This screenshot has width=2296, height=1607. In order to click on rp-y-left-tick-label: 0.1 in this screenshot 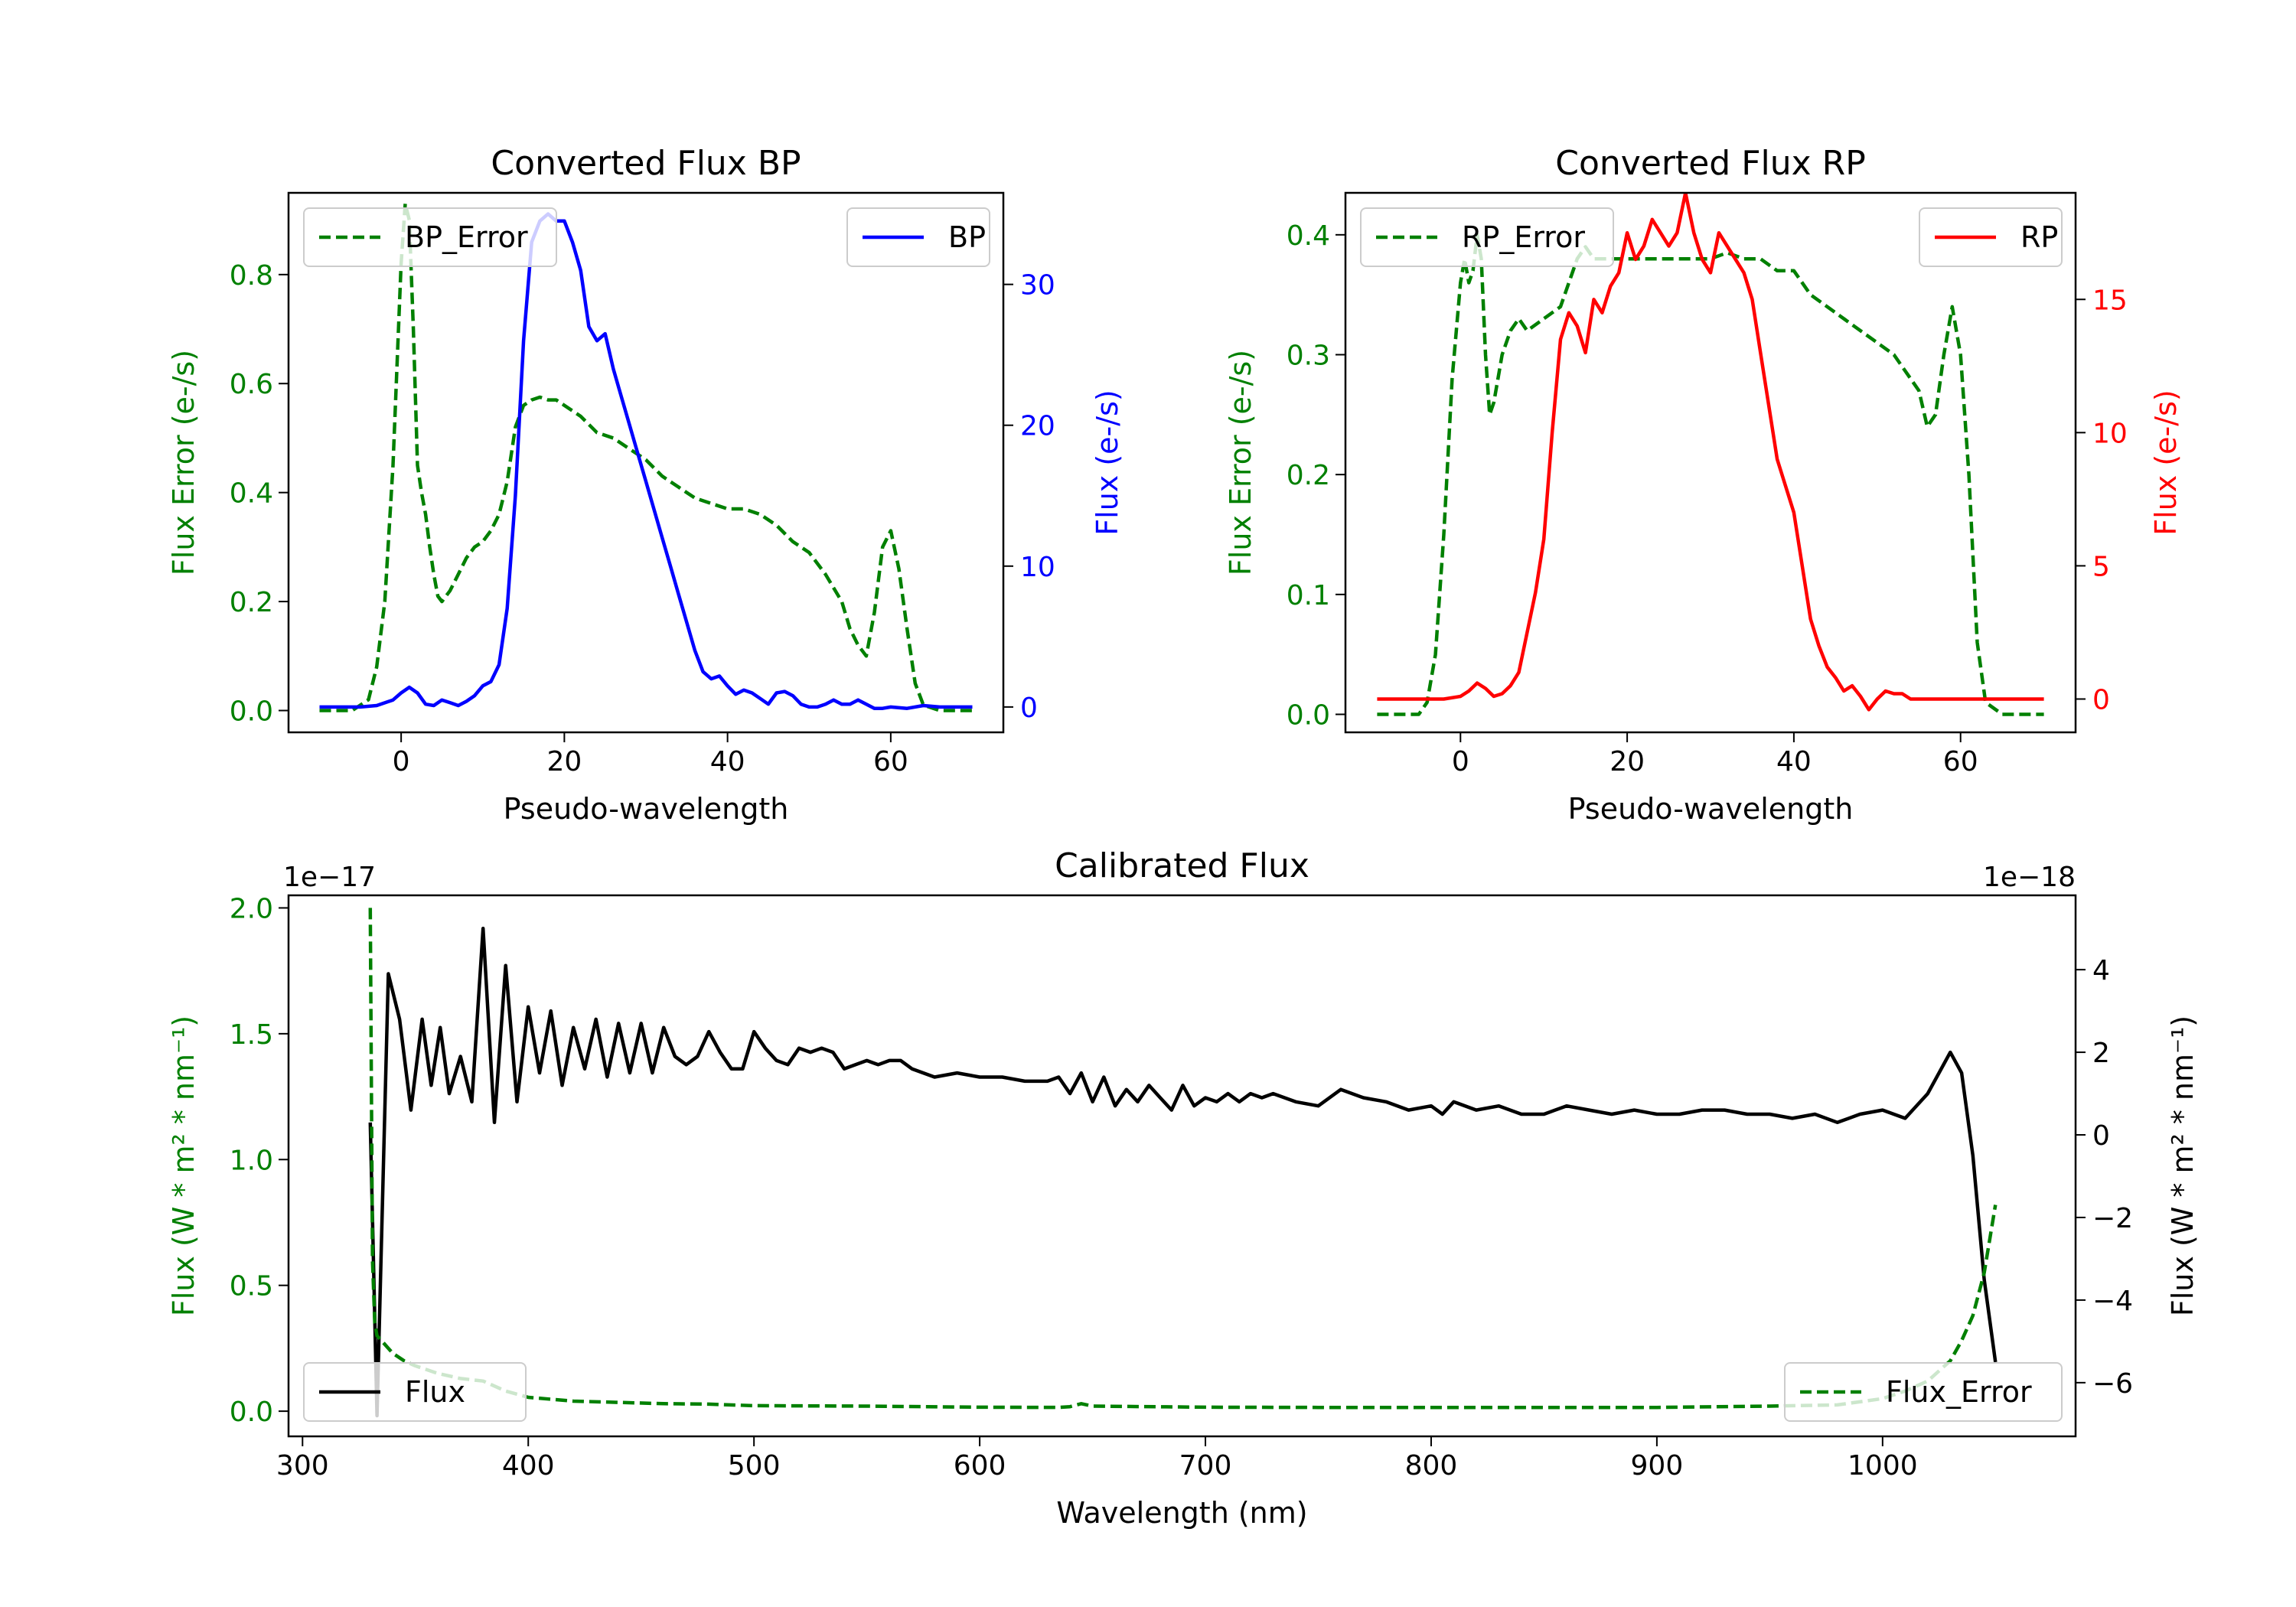, I will do `click(1308, 595)`.